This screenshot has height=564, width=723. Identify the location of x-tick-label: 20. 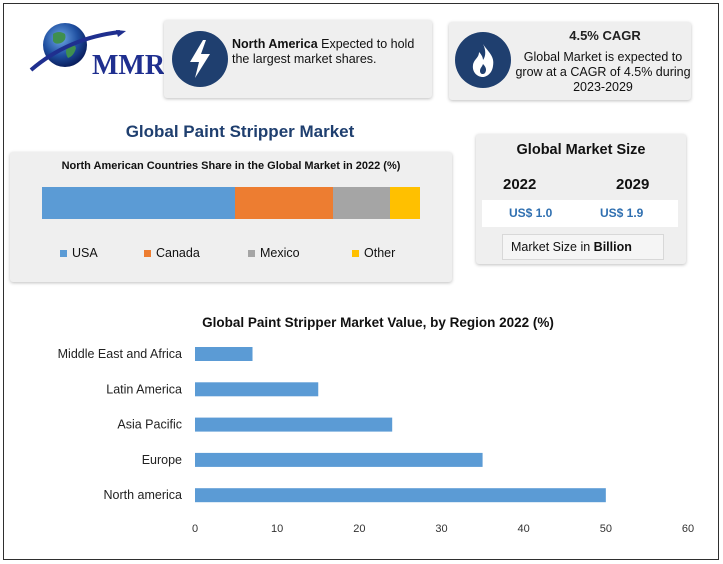
(359, 529).